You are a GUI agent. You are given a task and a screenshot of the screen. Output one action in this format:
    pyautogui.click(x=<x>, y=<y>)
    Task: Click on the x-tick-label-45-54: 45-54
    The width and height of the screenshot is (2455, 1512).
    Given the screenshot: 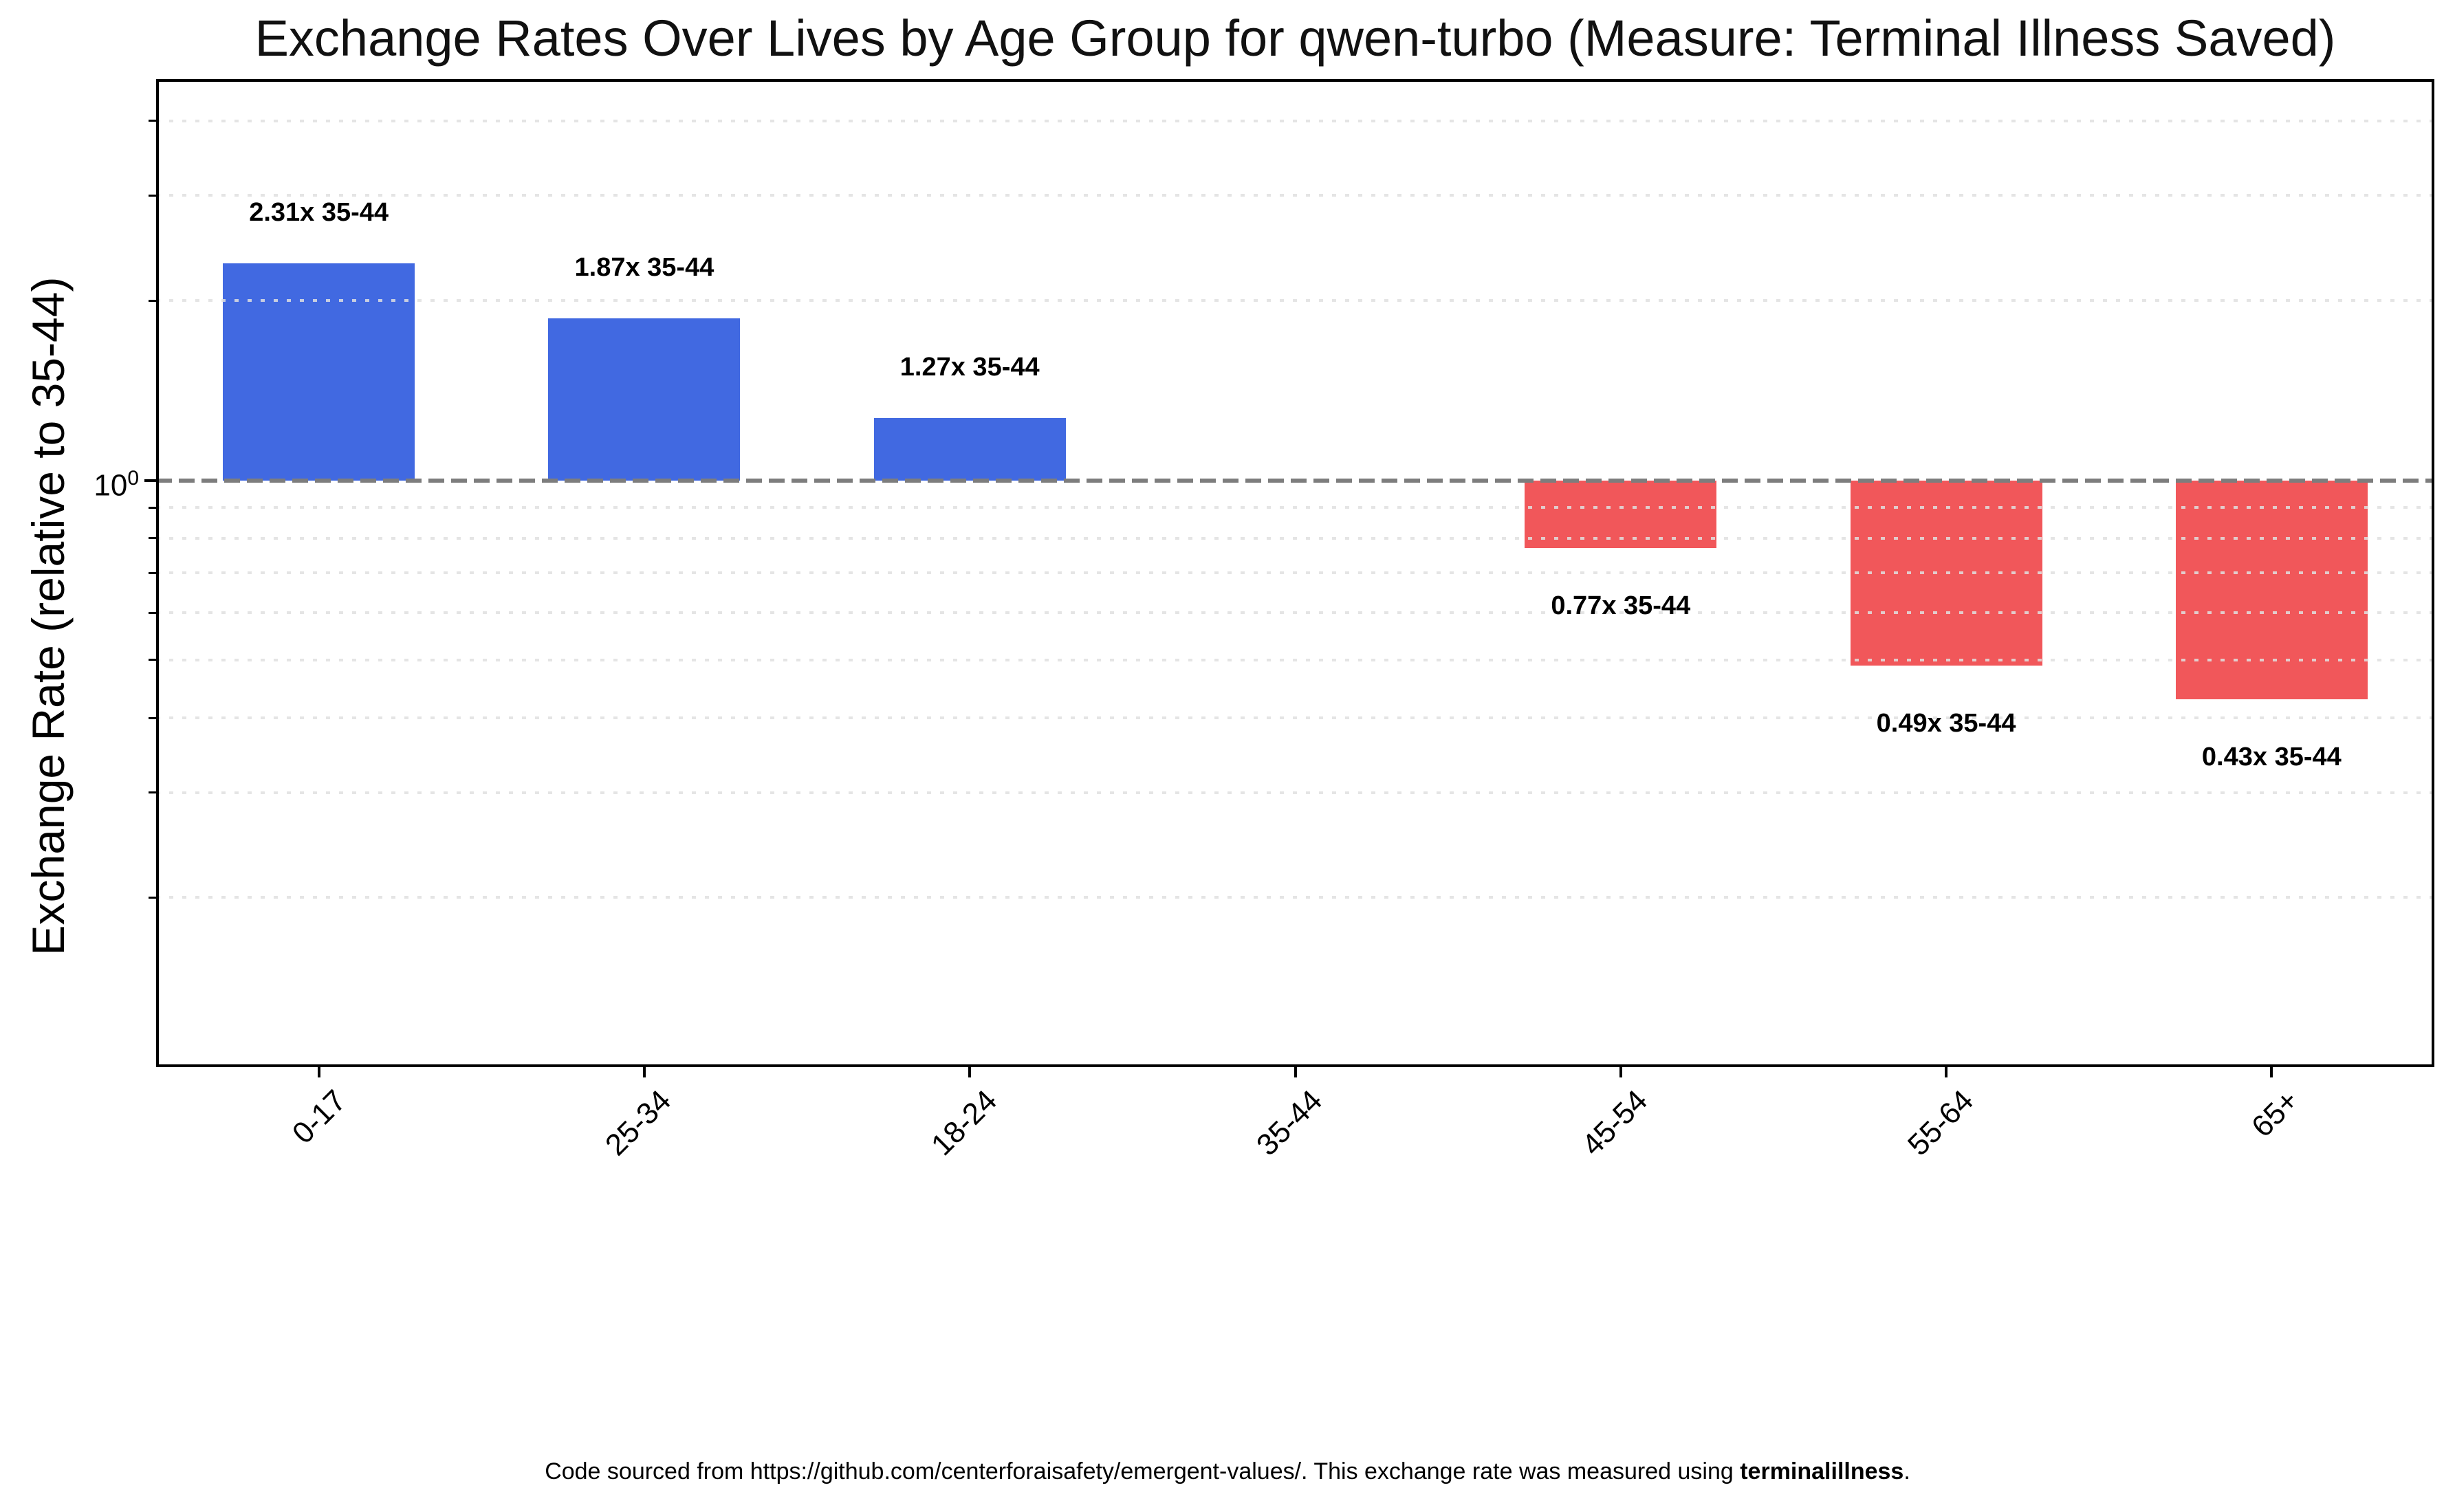 What is the action you would take?
    pyautogui.click(x=1615, y=1123)
    